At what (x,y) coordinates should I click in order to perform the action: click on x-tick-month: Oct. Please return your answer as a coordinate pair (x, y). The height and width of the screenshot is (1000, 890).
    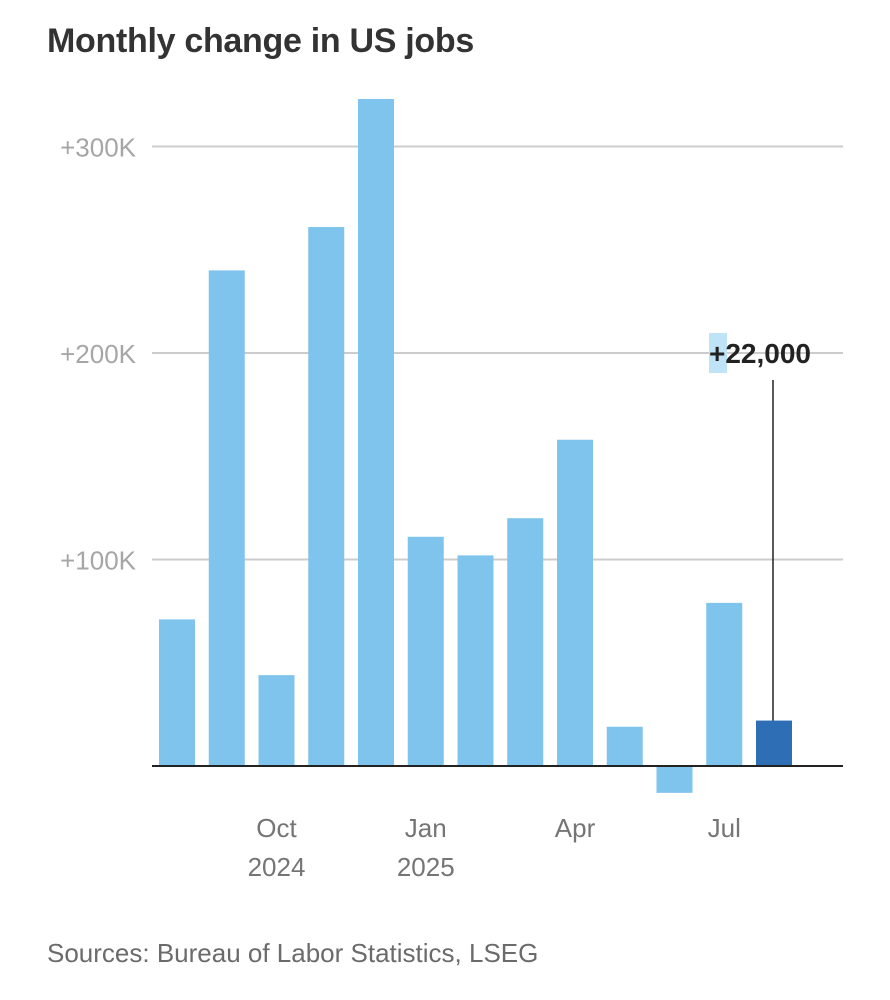
    Looking at the image, I should click on (276, 828).